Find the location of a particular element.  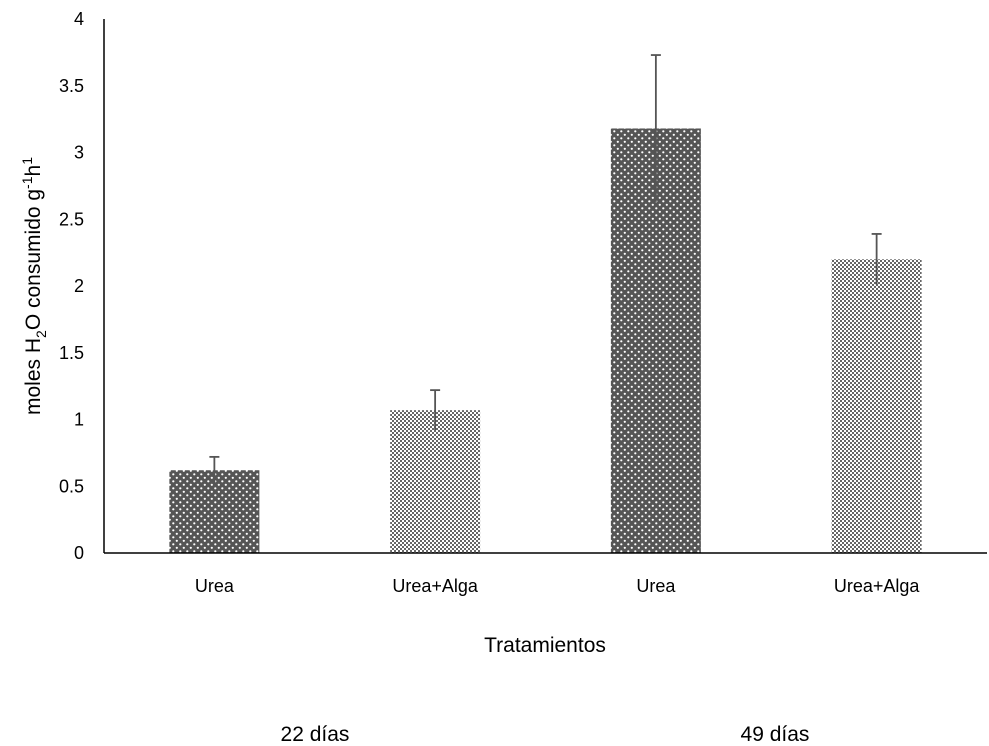

y-tick-label: 2.5 is located at coordinates (71, 219).